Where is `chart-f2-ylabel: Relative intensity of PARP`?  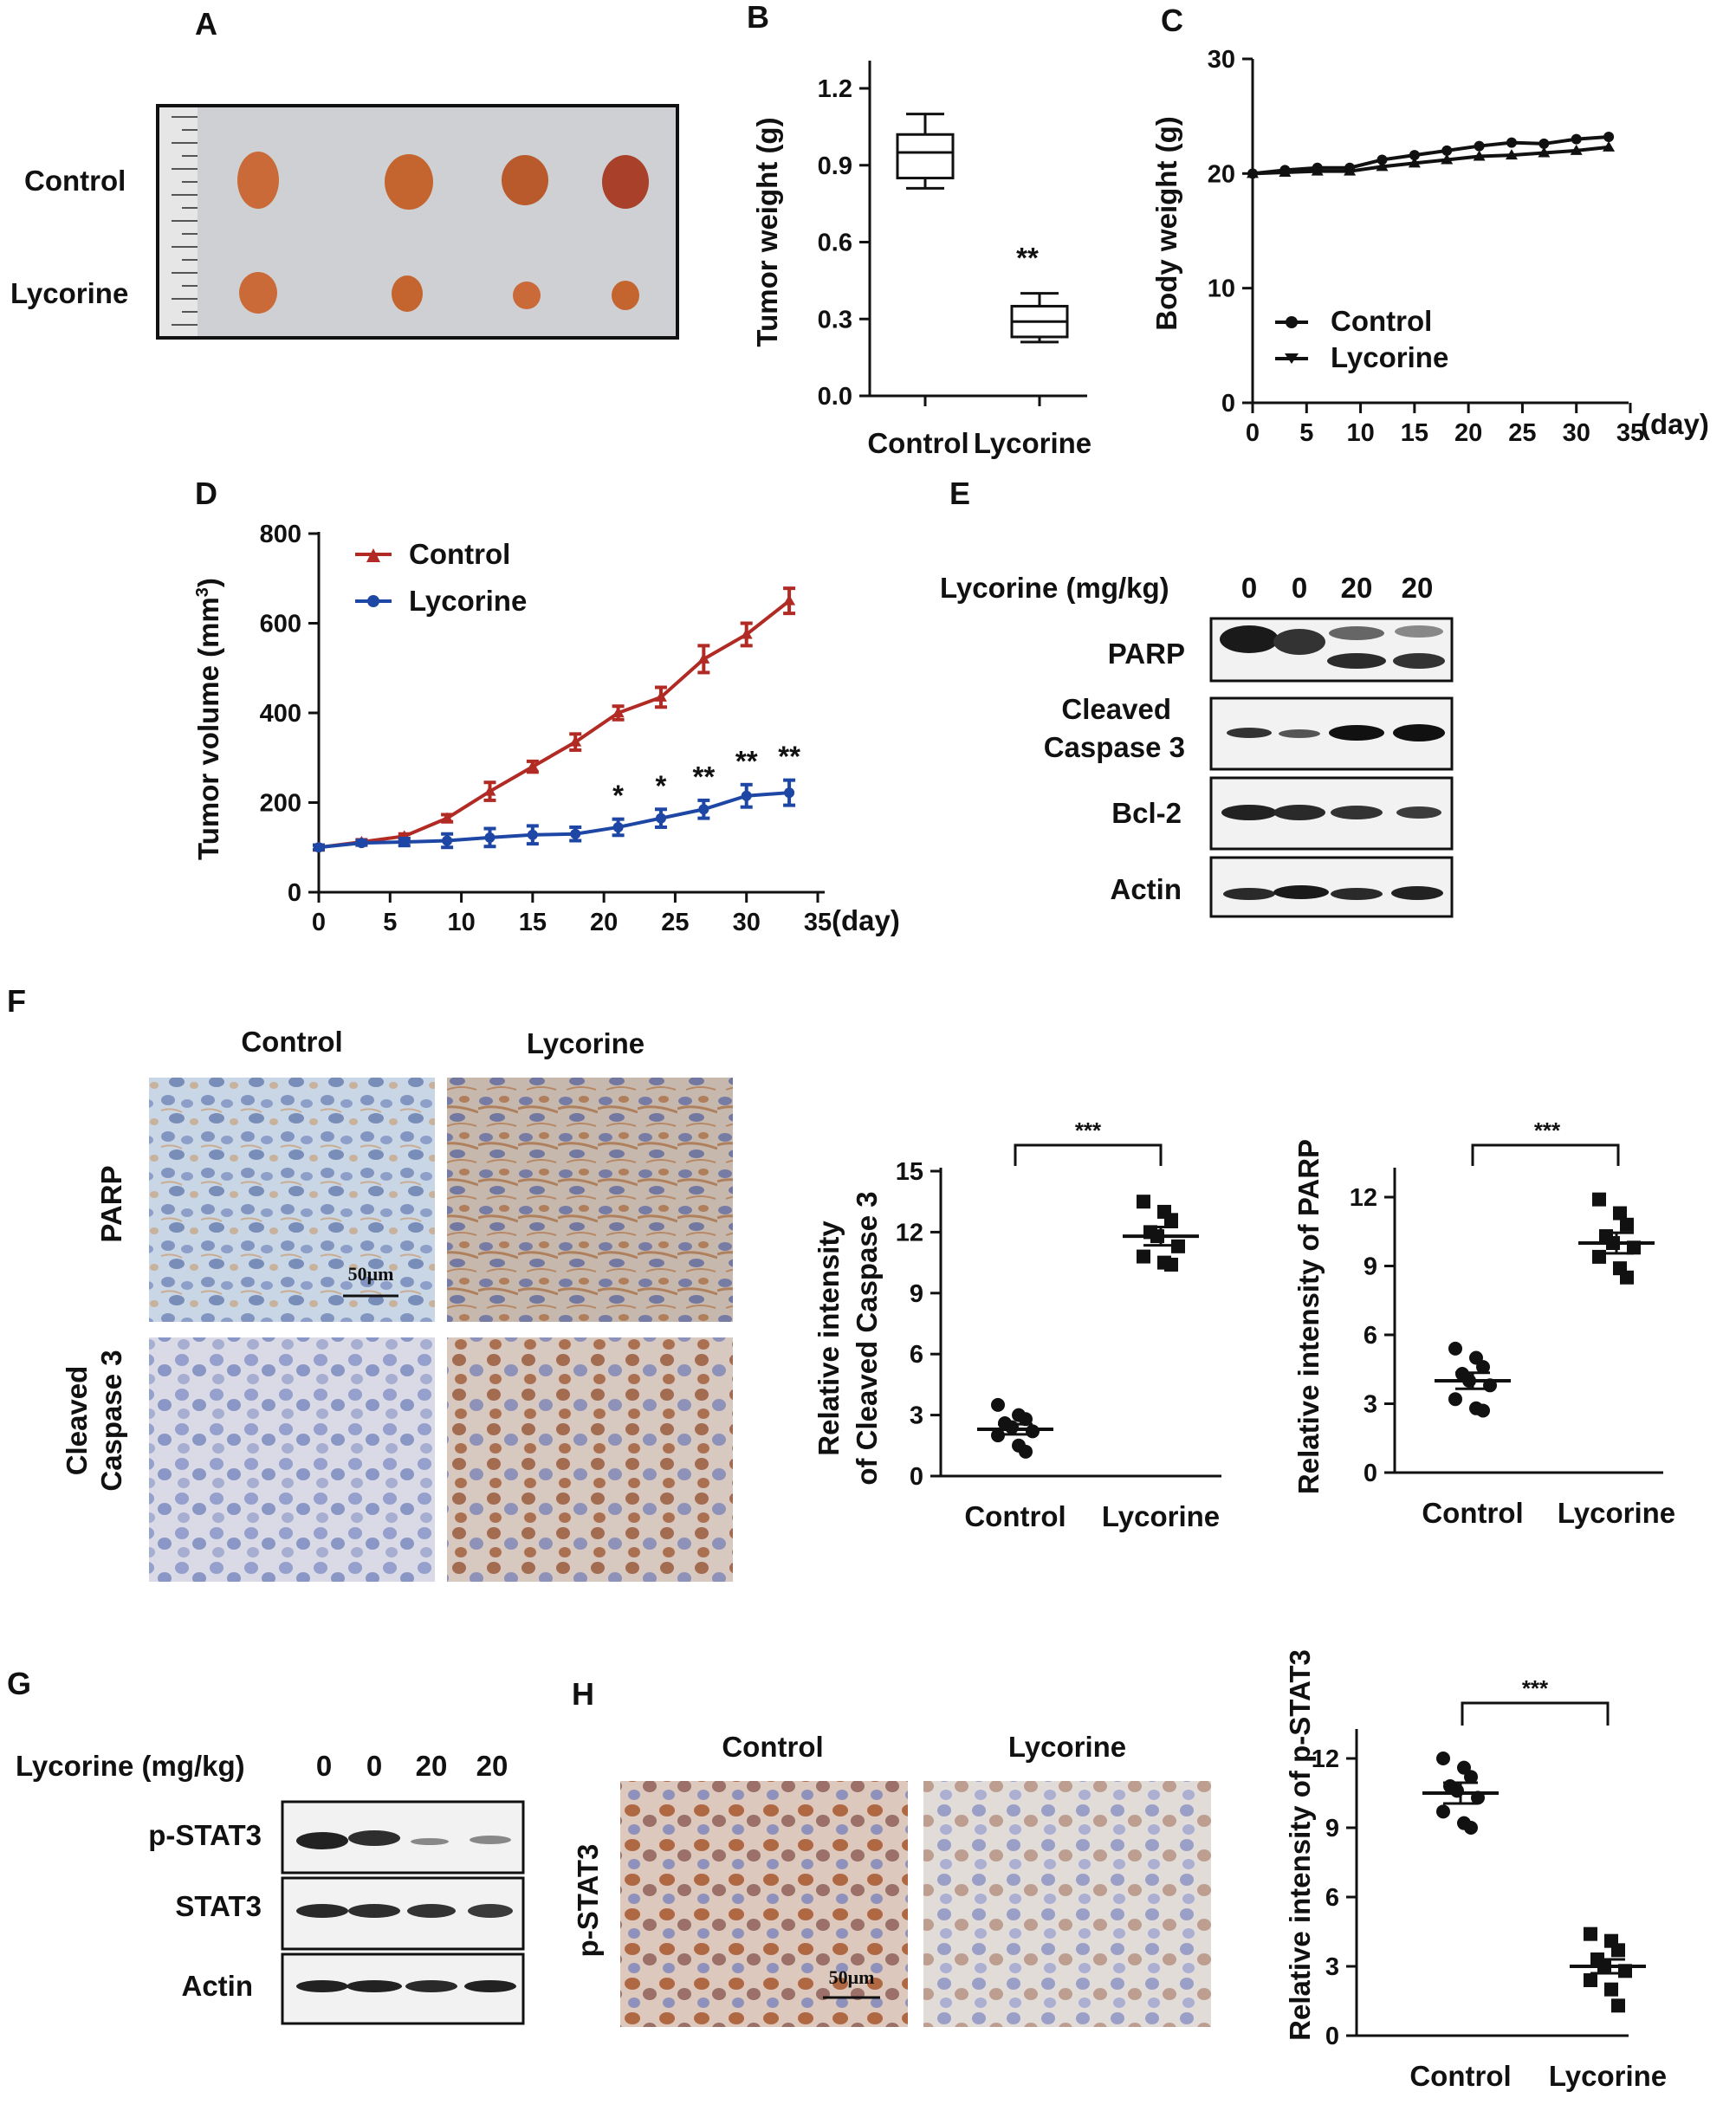
chart-f2-ylabel: Relative intensity of PARP is located at coordinates (1308, 1316).